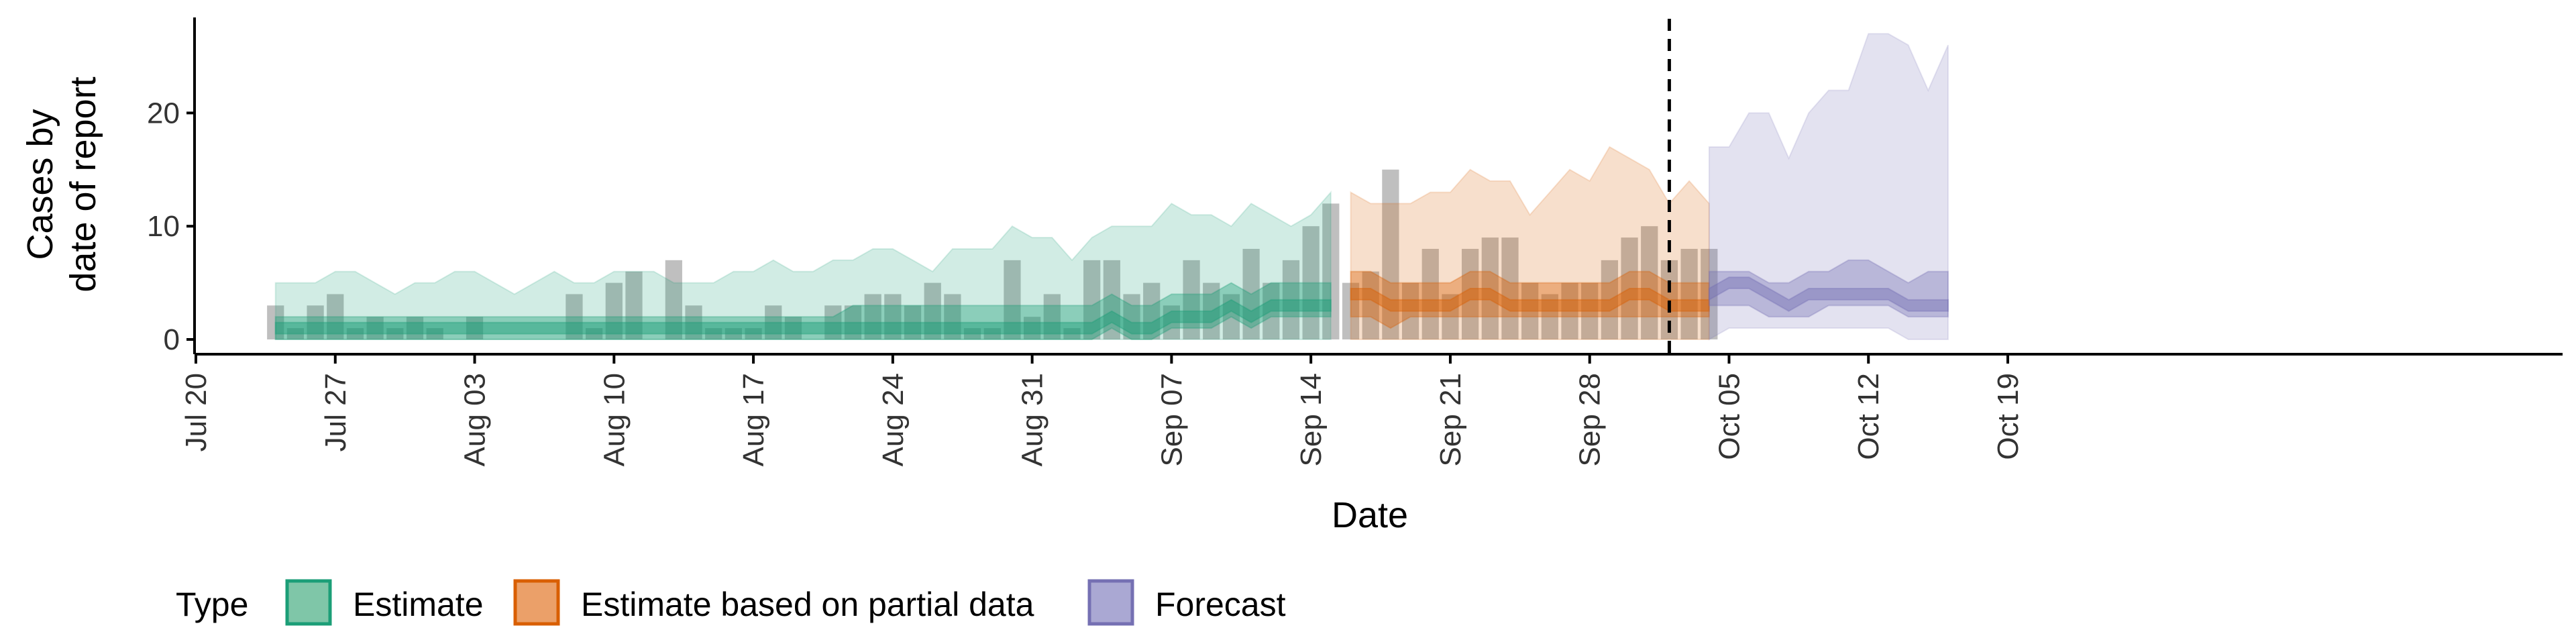 Image resolution: width=2576 pixels, height=644 pixels. I want to click on legend-title: Type, so click(212, 604).